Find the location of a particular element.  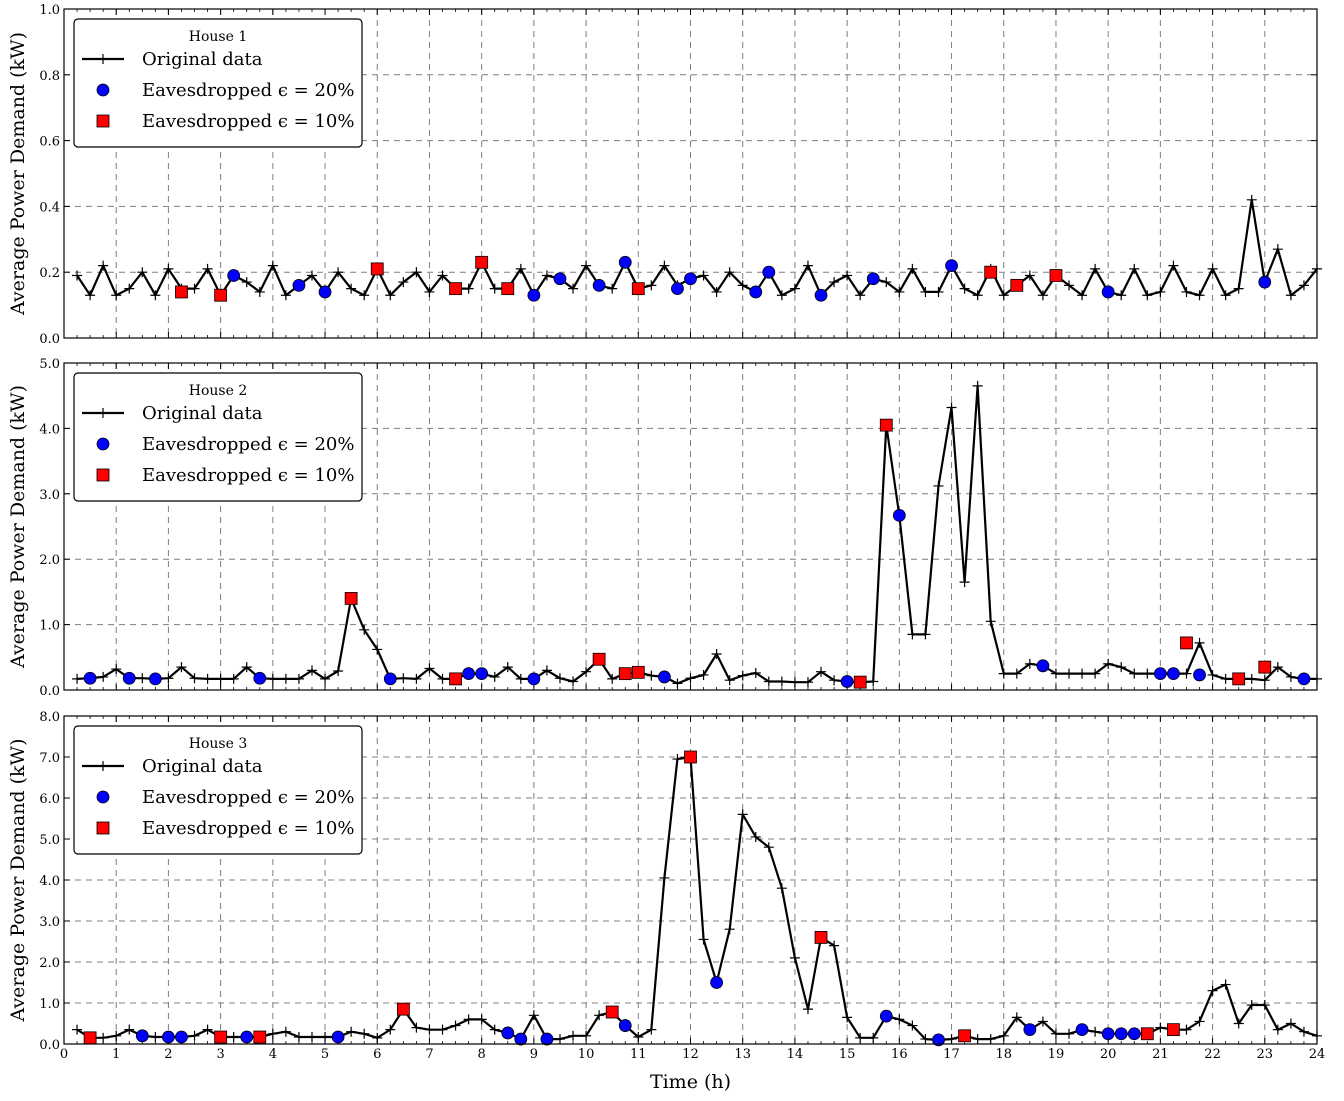

legend-label-original: Original data is located at coordinates (202, 766).